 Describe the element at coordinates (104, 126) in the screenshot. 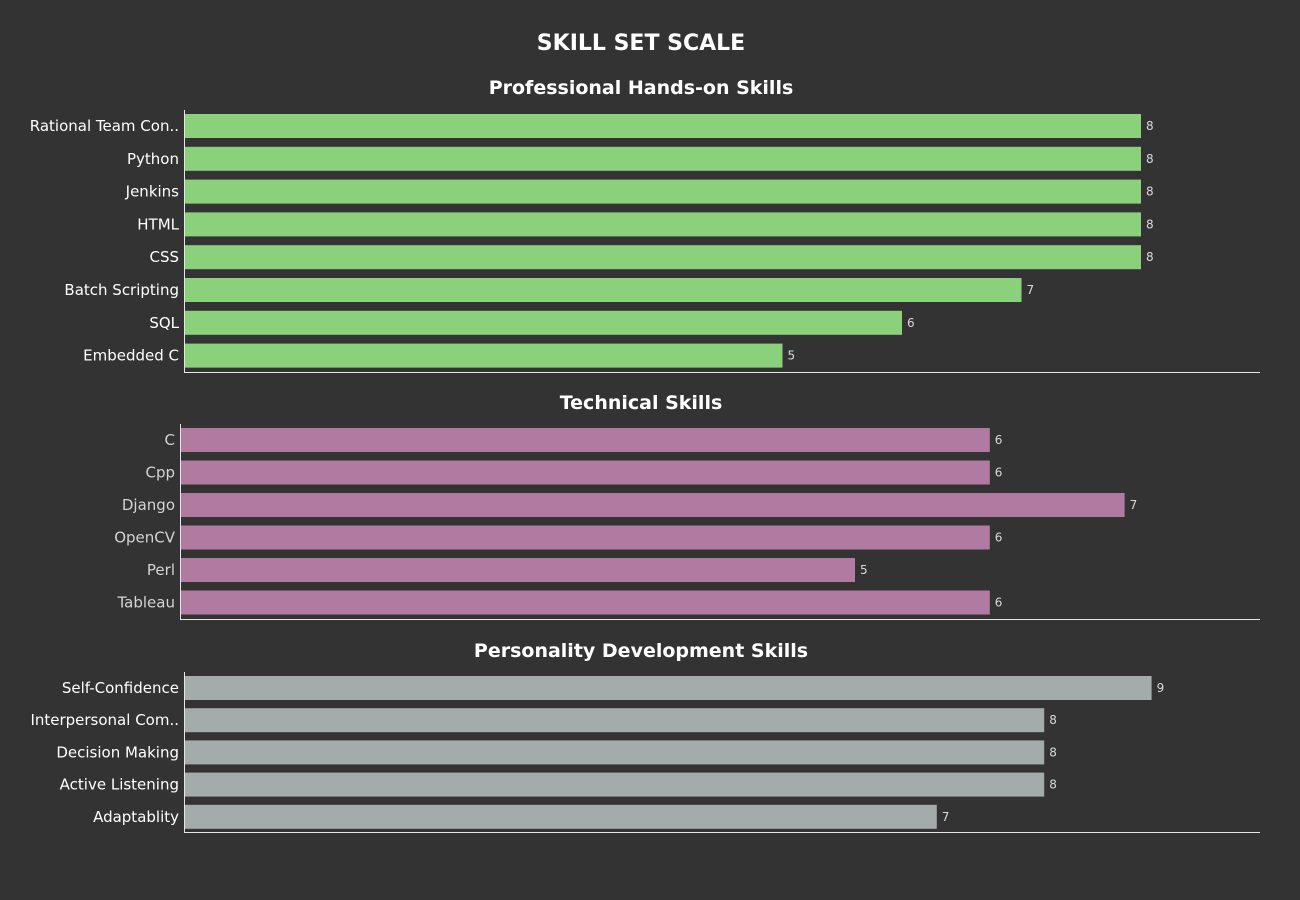

I see `category-label: Rational Team Con..` at that location.